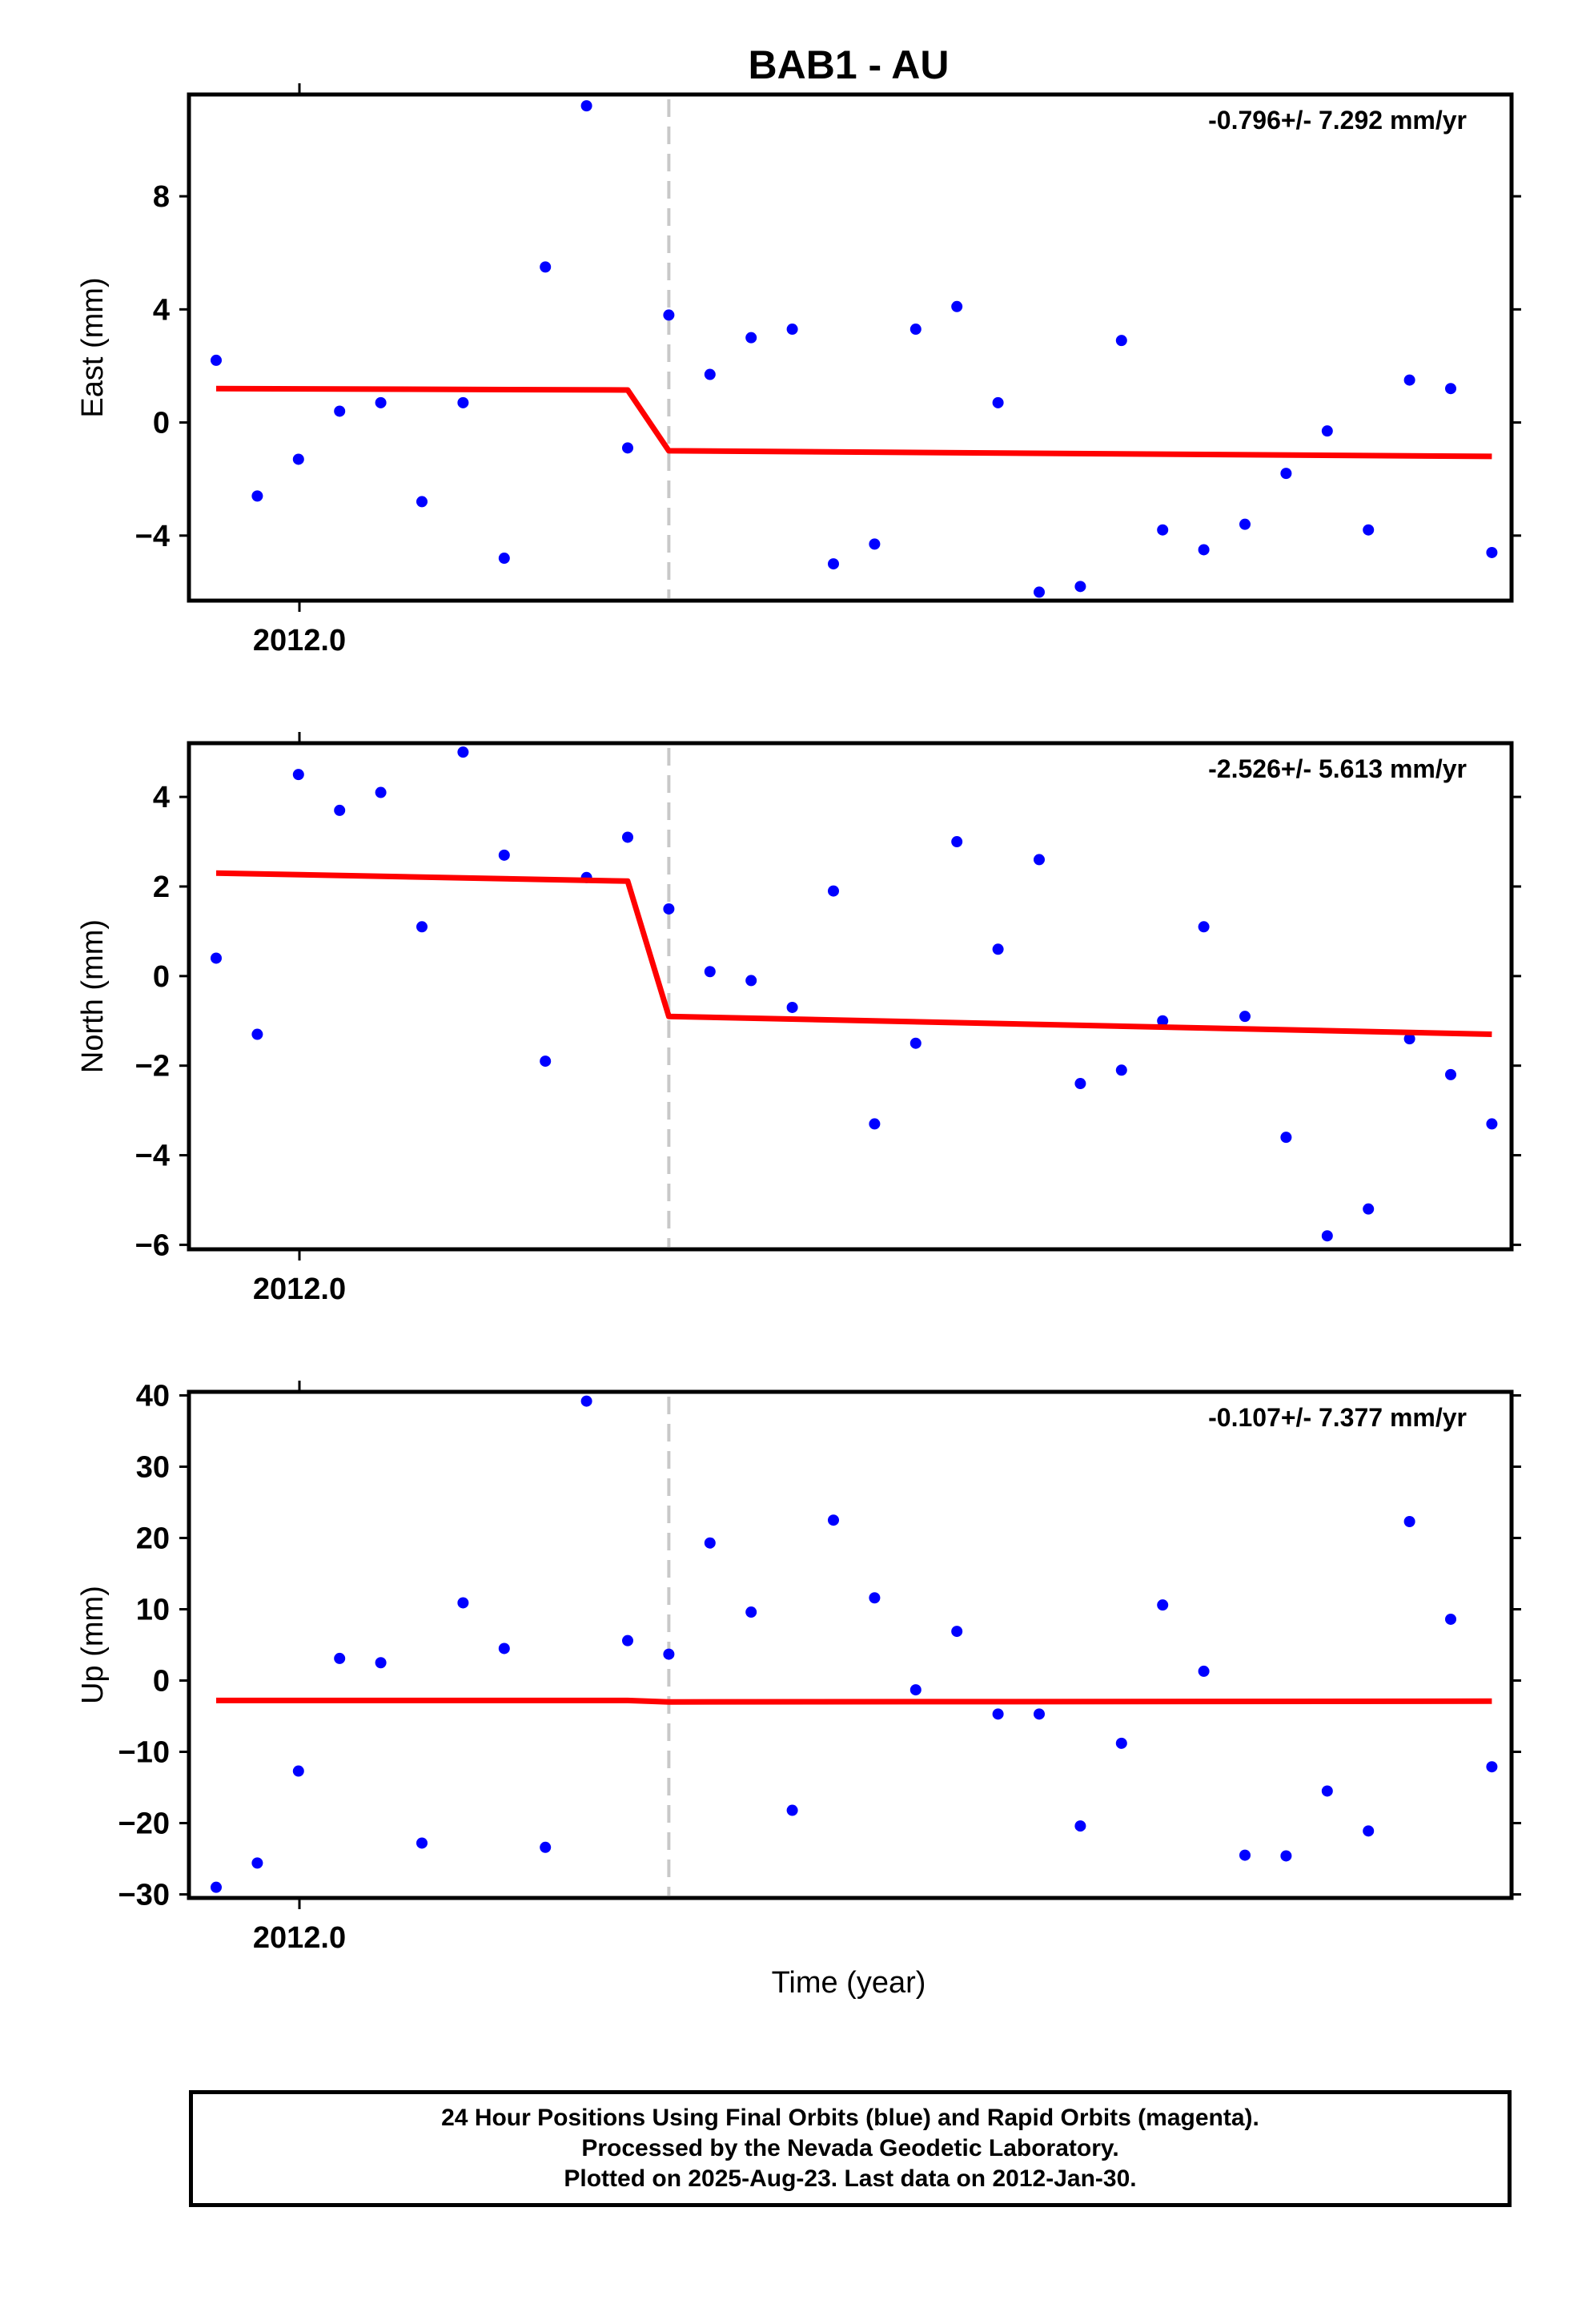  What do you see at coordinates (1337, 121) in the screenshot?
I see `velocity-annotation: -0.796+/- 7.292 mm/yr` at bounding box center [1337, 121].